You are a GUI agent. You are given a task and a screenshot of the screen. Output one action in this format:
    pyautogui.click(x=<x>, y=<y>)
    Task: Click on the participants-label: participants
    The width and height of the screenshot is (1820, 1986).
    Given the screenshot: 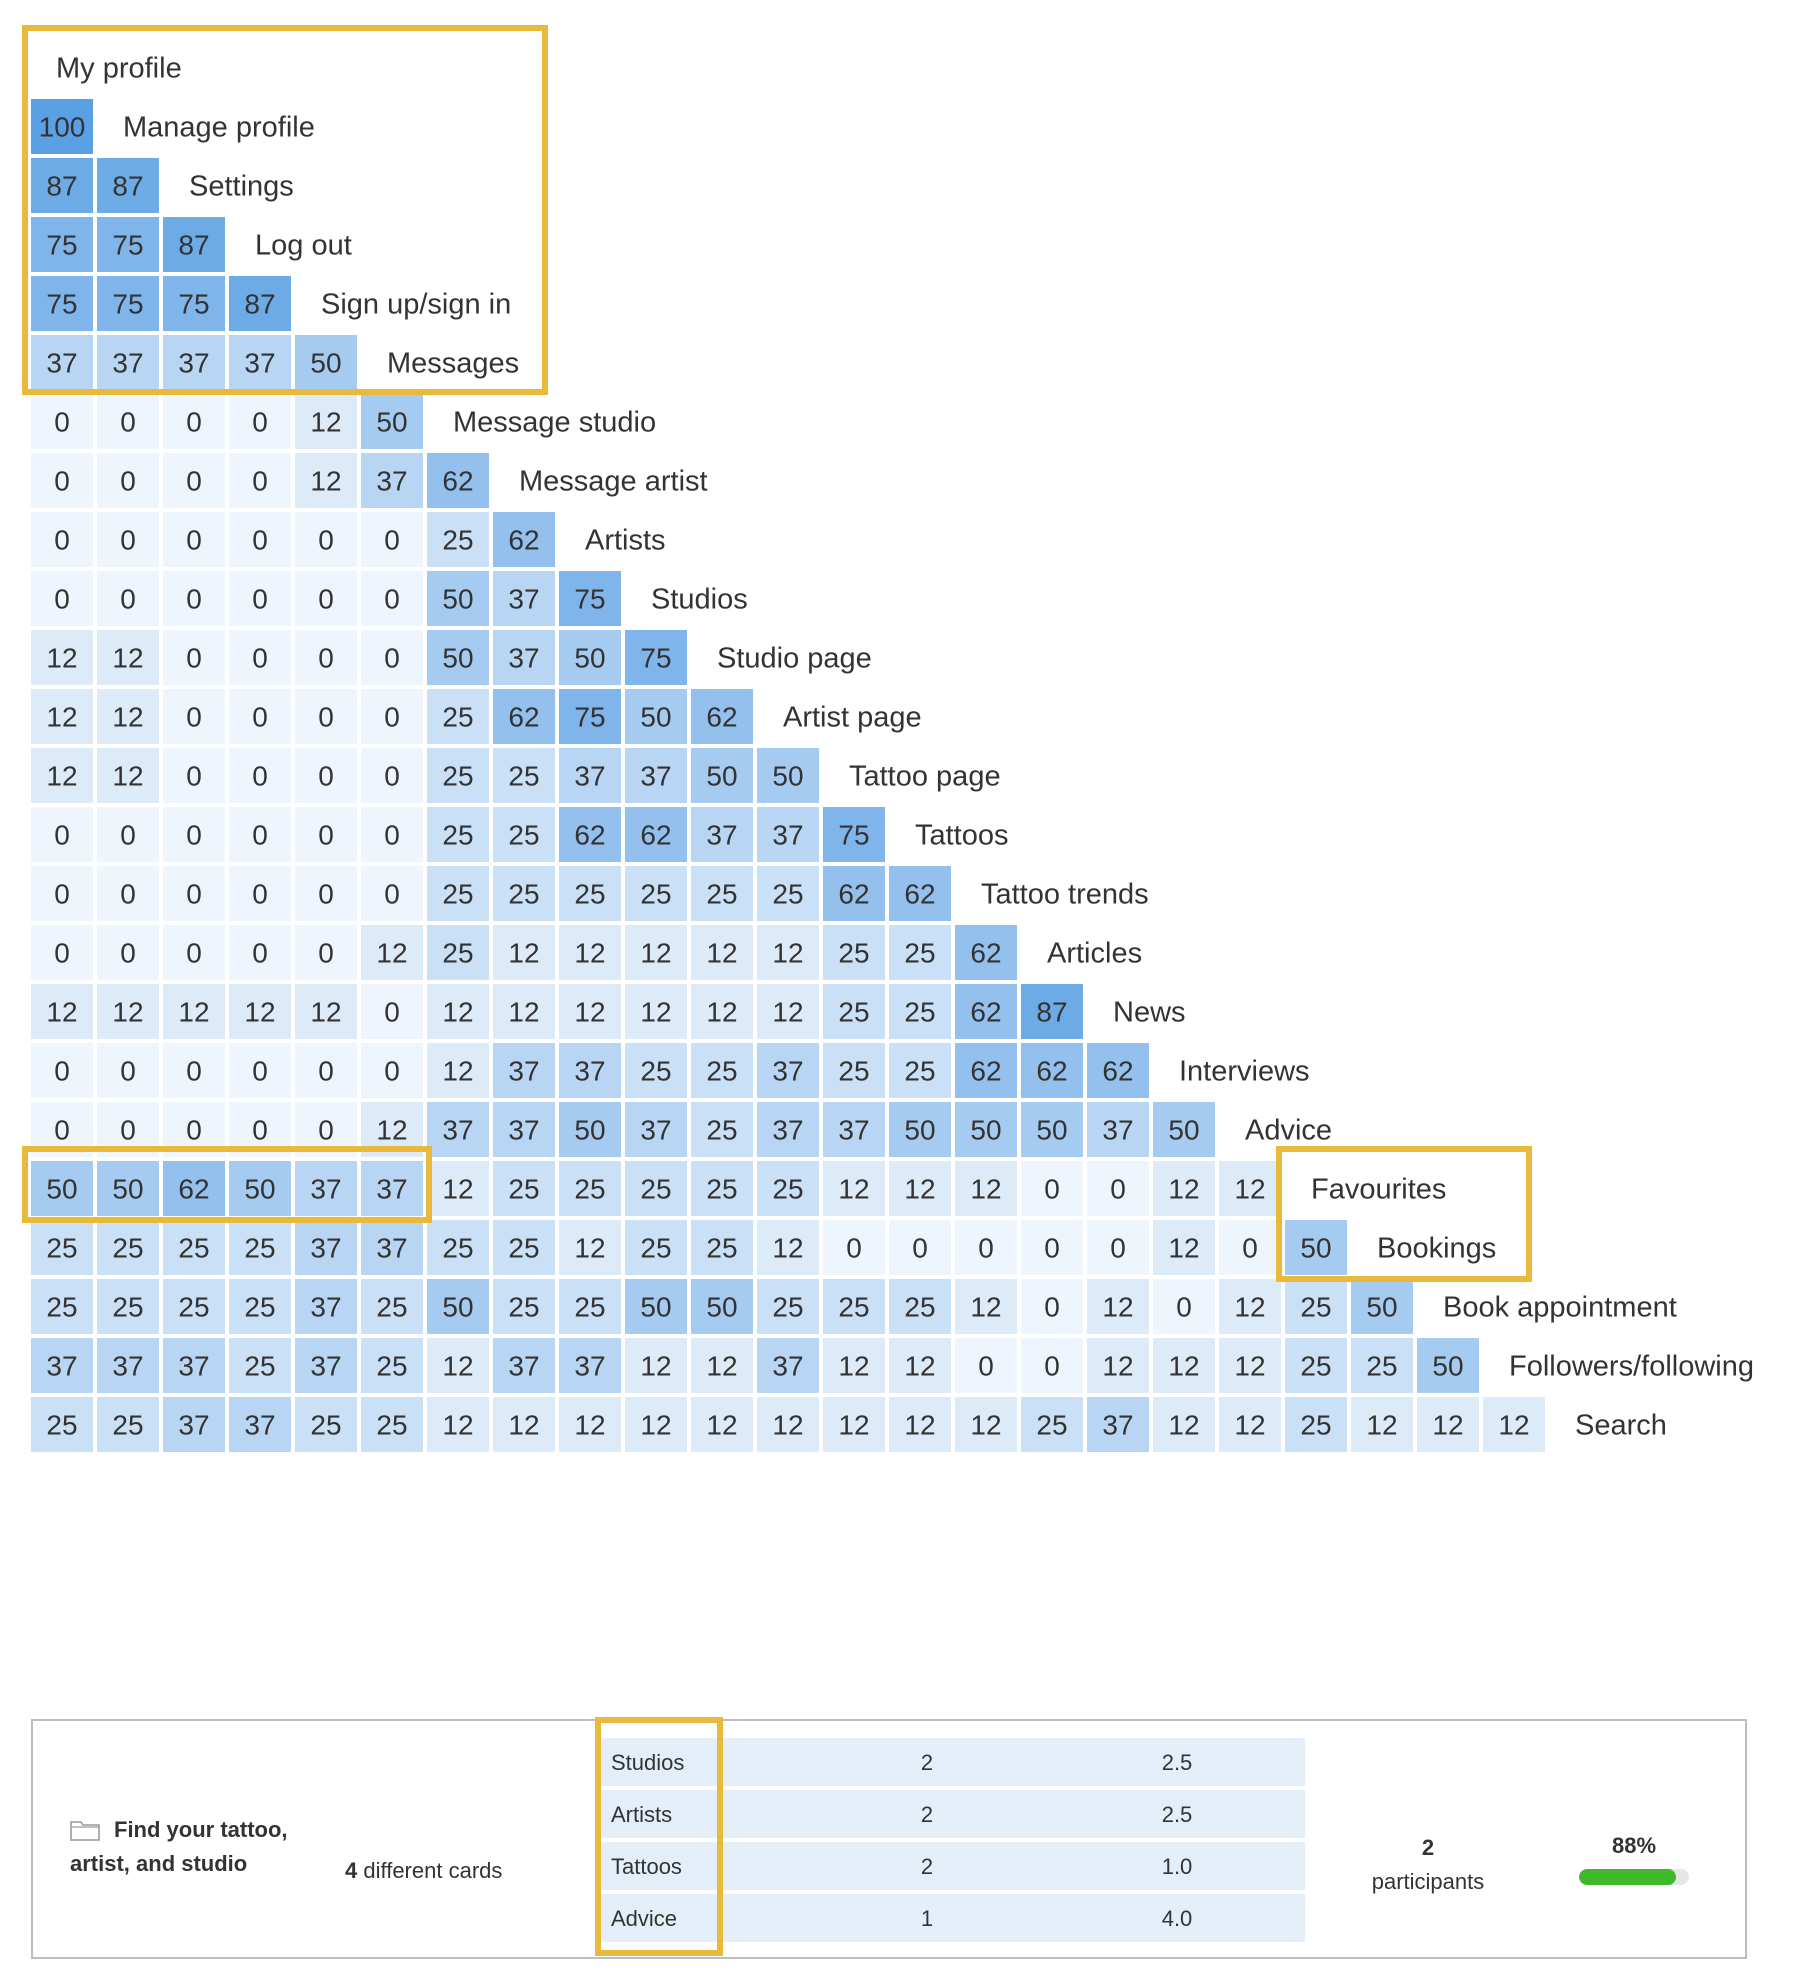 What is the action you would take?
    pyautogui.click(x=1428, y=1881)
    